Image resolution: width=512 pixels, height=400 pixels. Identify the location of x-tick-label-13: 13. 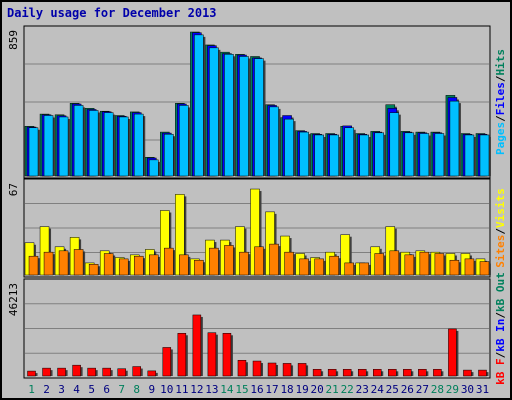
(211, 389).